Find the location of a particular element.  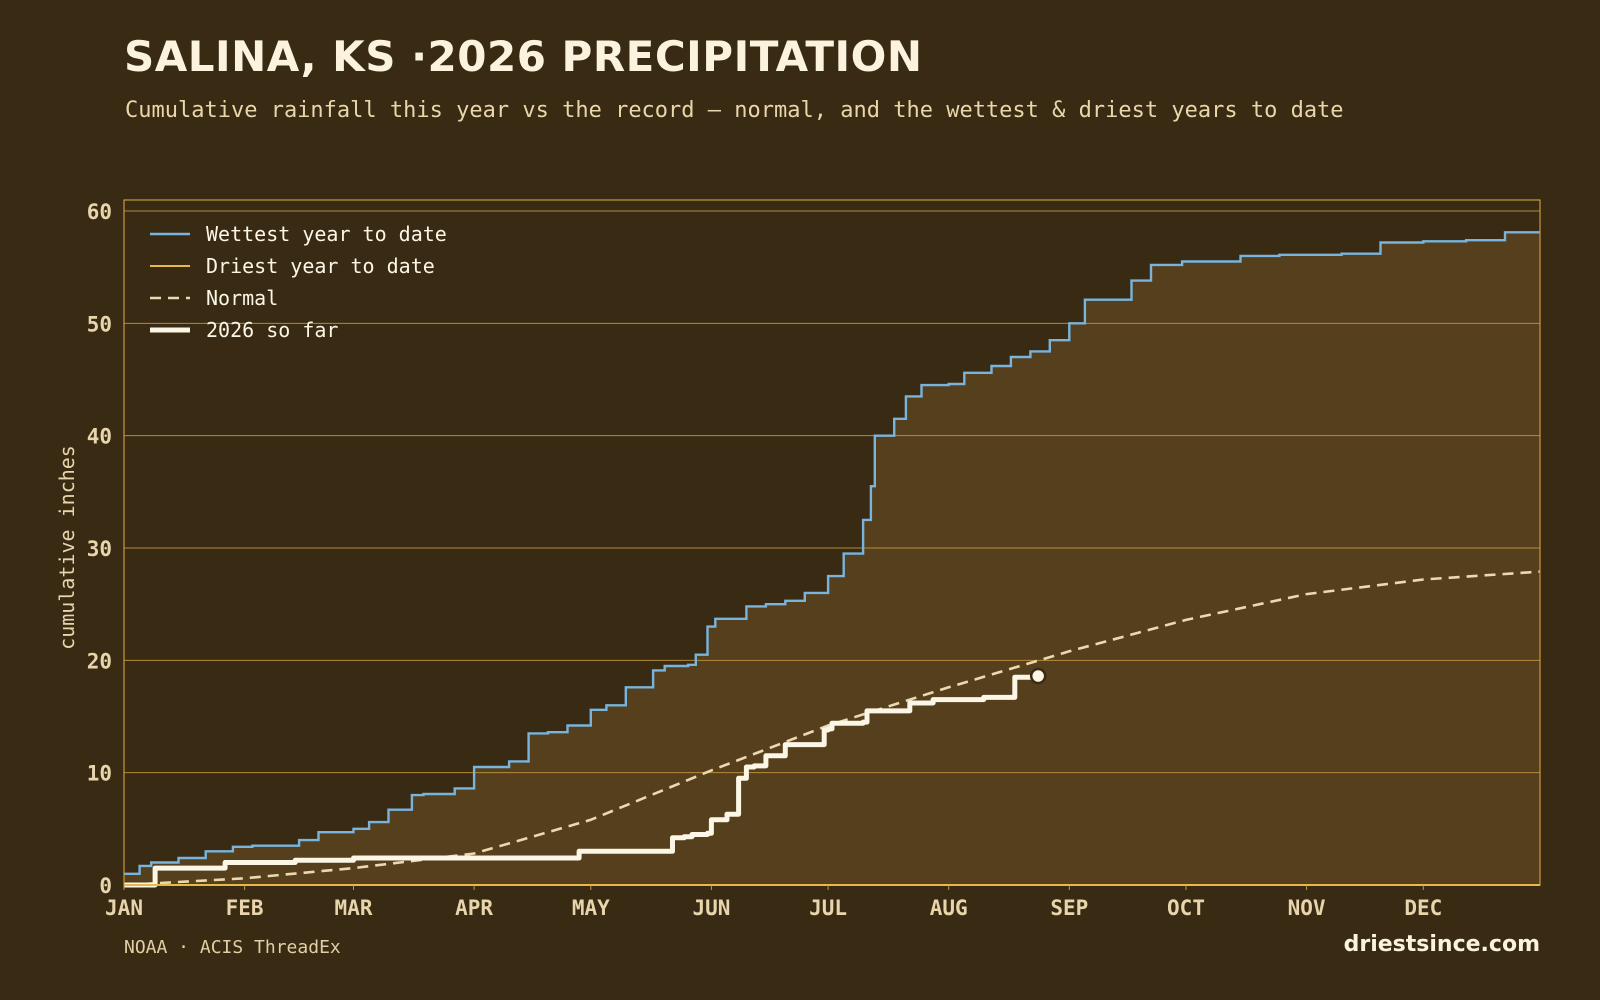

y-tick-label: 10 is located at coordinates (99, 774).